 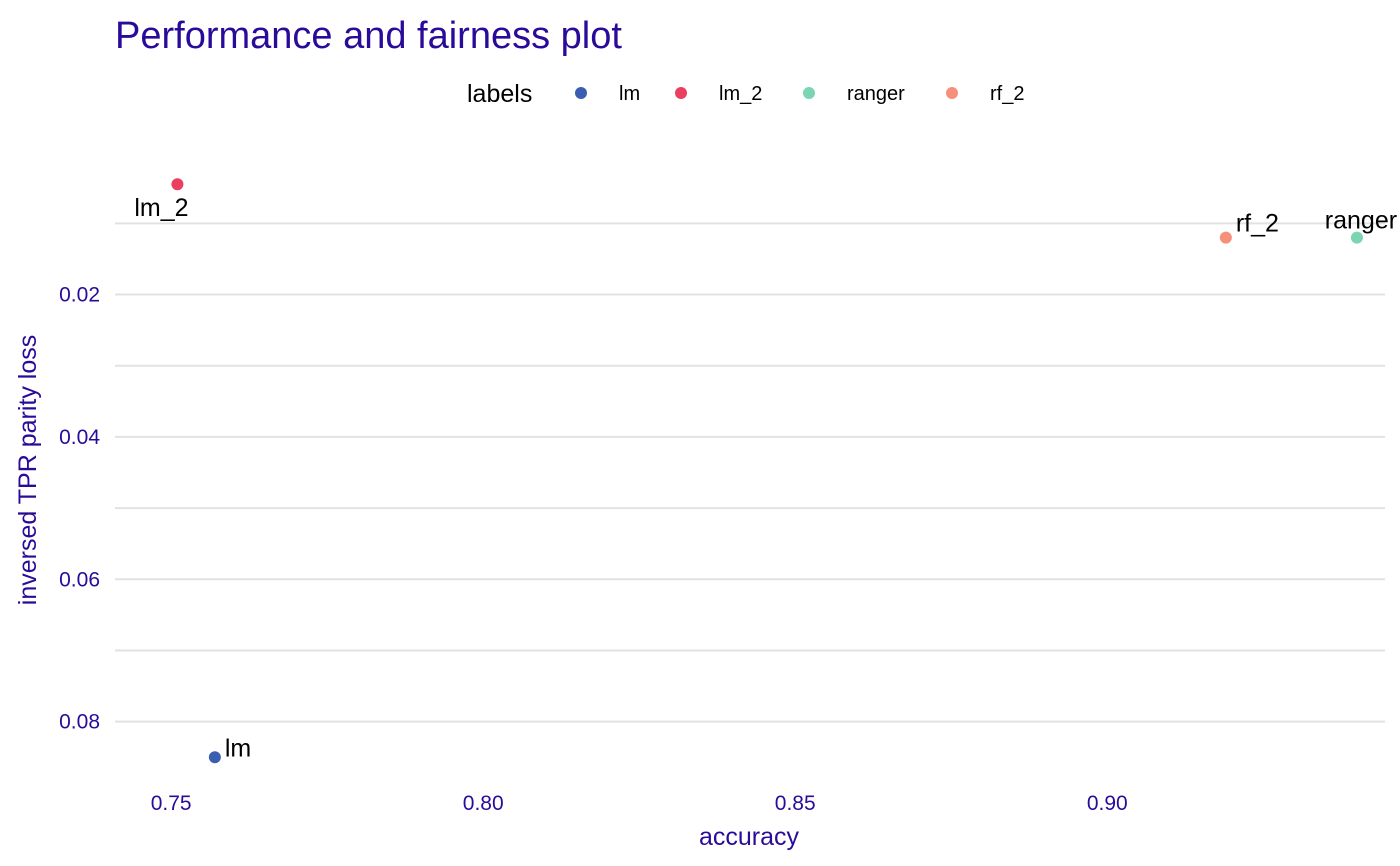 I want to click on chart-title: Performance and fairness plot, so click(x=368, y=36).